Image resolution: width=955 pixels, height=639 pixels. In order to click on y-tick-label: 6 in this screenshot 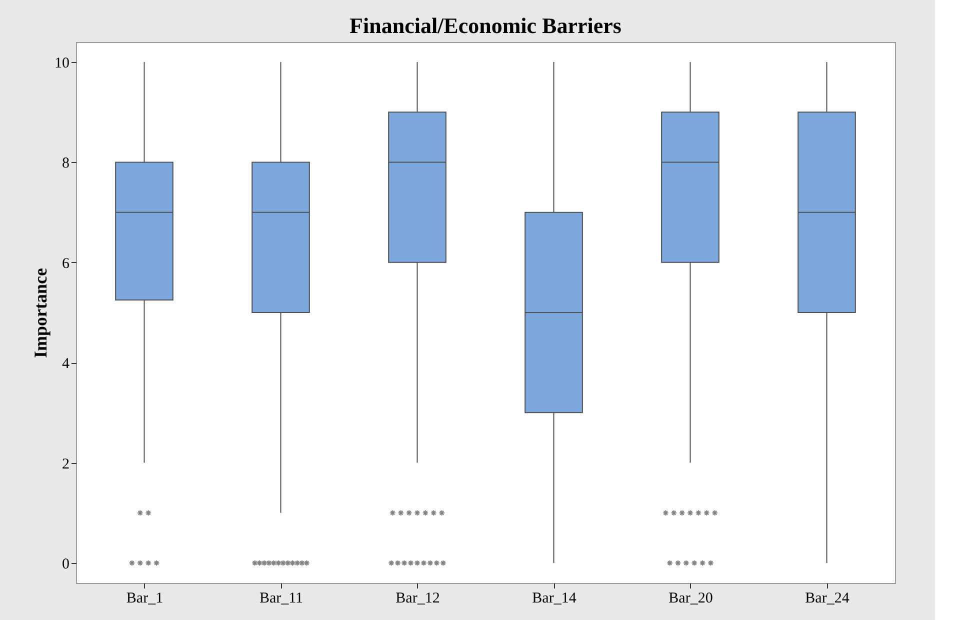, I will do `click(66, 264)`.